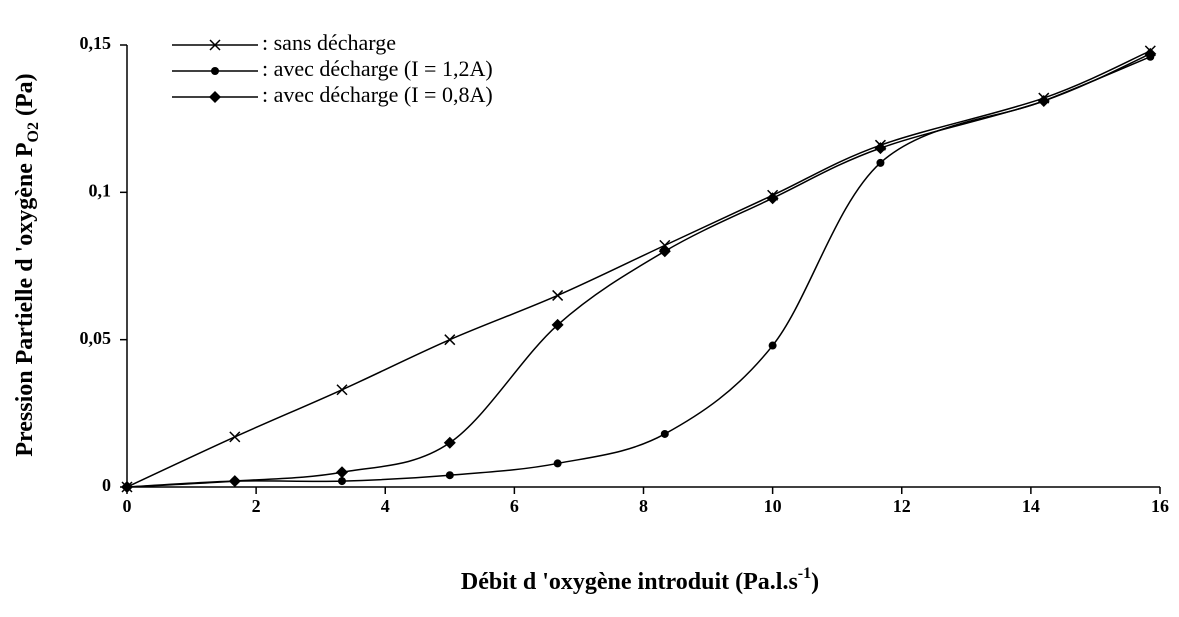 The height and width of the screenshot is (617, 1179). I want to click on x-tick-label: 4, so click(385, 506).